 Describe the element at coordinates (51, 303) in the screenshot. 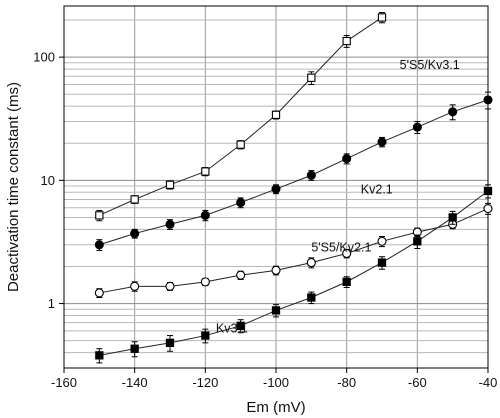

I see `y-tick-label: 1` at that location.